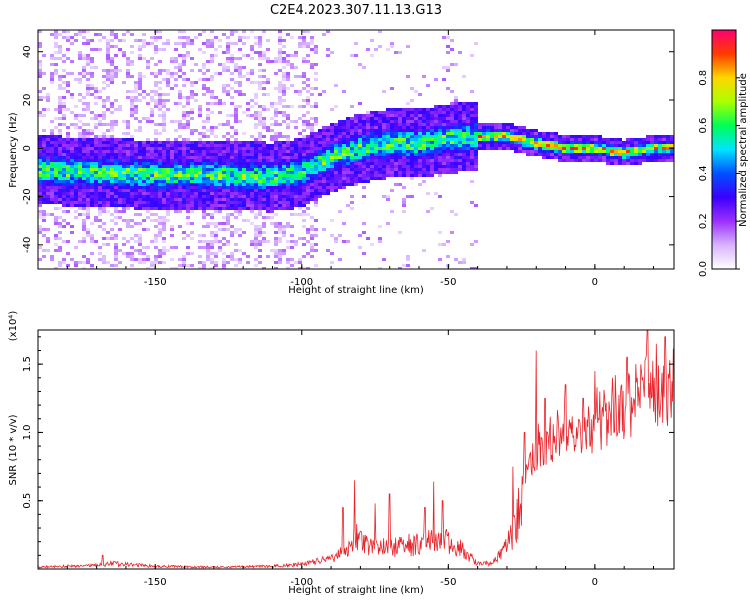 The image size is (750, 600). Describe the element at coordinates (27, 245) in the screenshot. I see `spectrogram-y-tick-label: -40` at that location.